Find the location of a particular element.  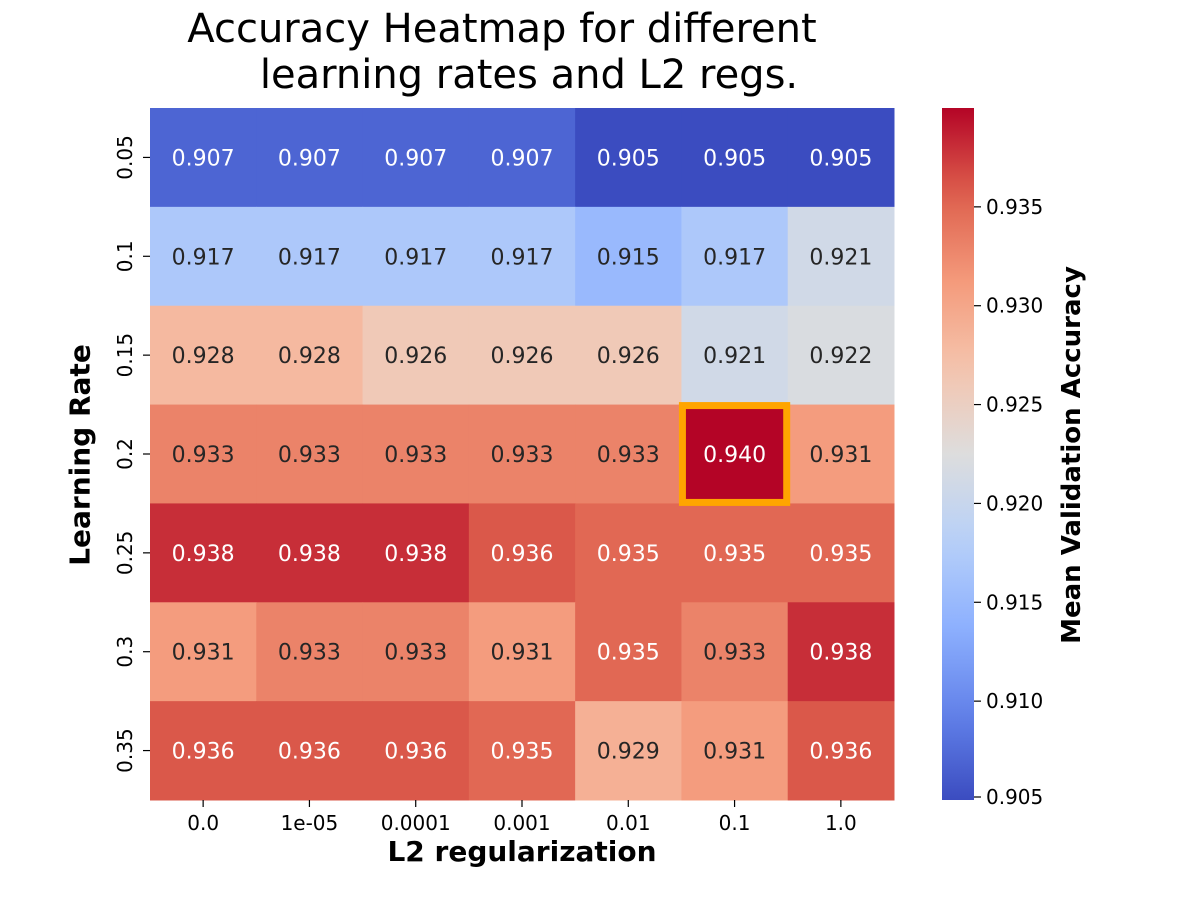

colorbar-tick-label: 0.925 is located at coordinates (1014, 405).